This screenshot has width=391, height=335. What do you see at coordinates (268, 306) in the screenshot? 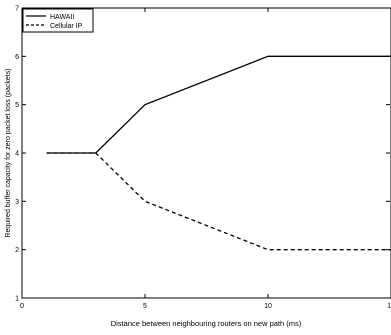
I see `x-tick-label: 10` at bounding box center [268, 306].